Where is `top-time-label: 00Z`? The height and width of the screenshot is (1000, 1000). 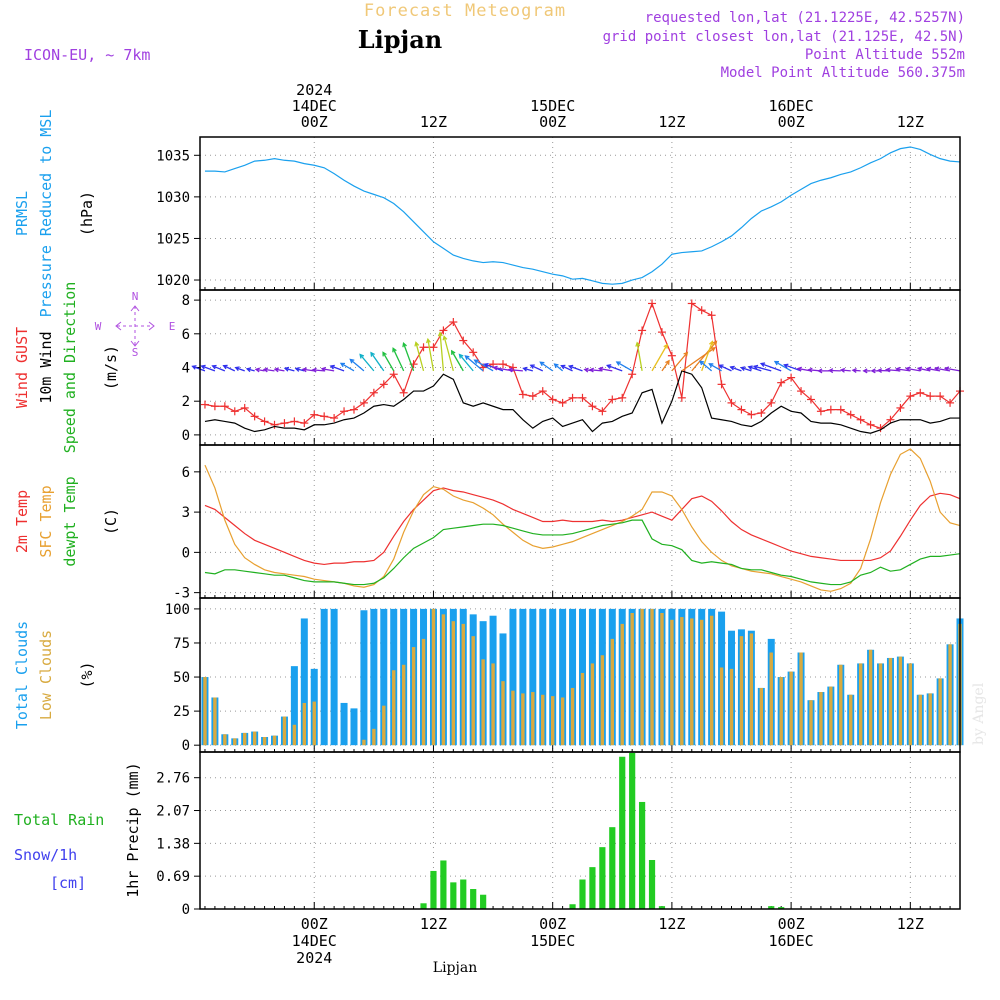
top-time-label: 00Z is located at coordinates (552, 122).